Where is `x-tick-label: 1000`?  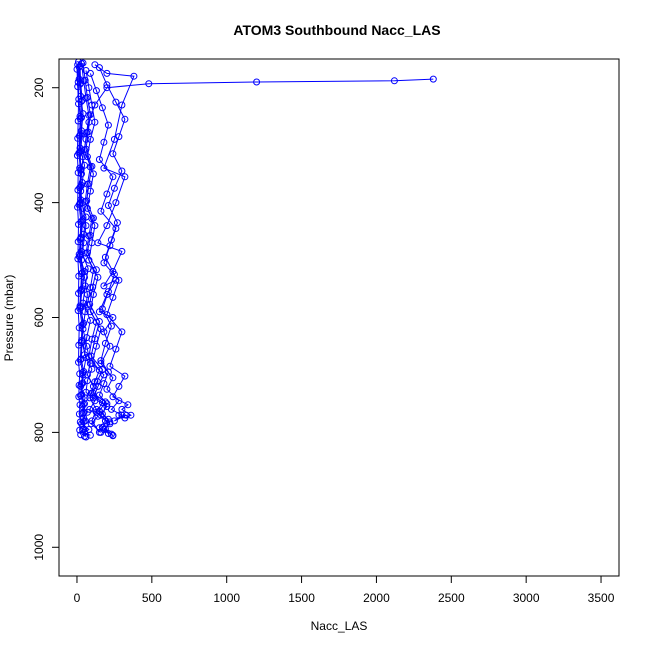 x-tick-label: 1000 is located at coordinates (226, 598).